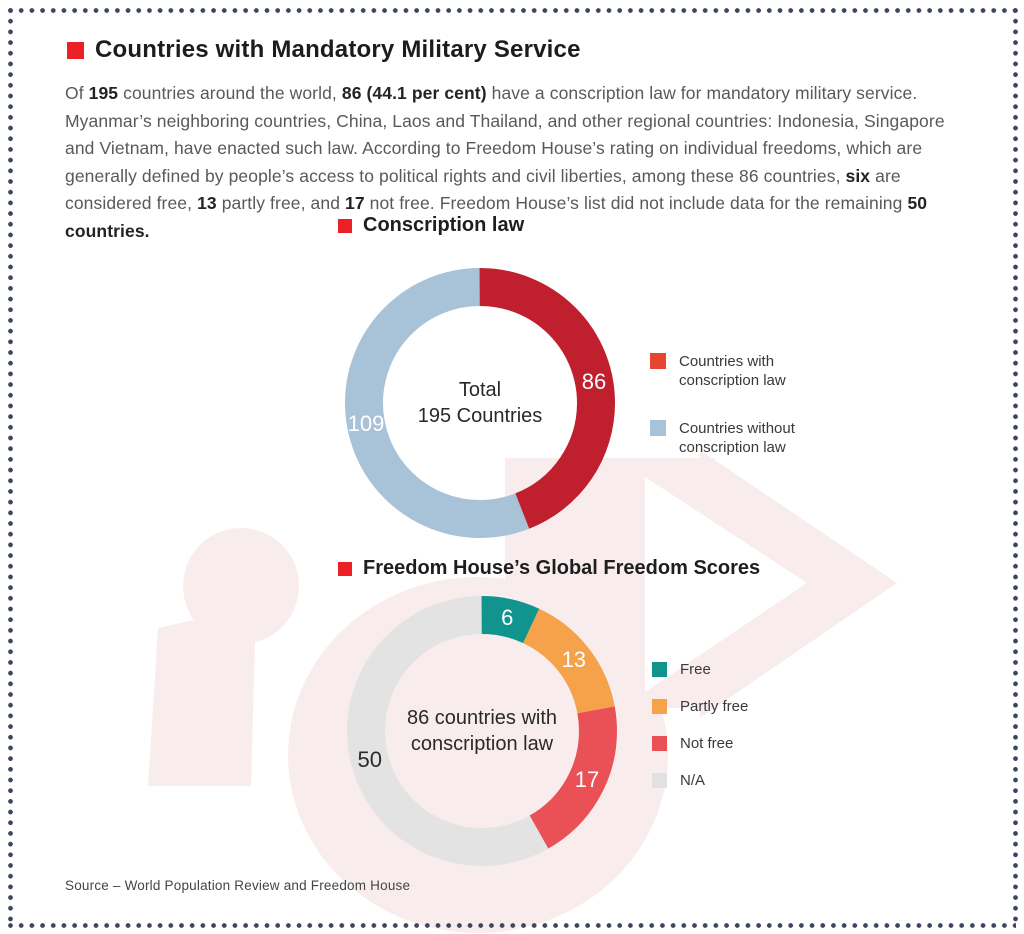 This screenshot has height=934, width=1024. Describe the element at coordinates (726, 584) in the screenshot. I see `watermark-arrow-chevron` at that location.